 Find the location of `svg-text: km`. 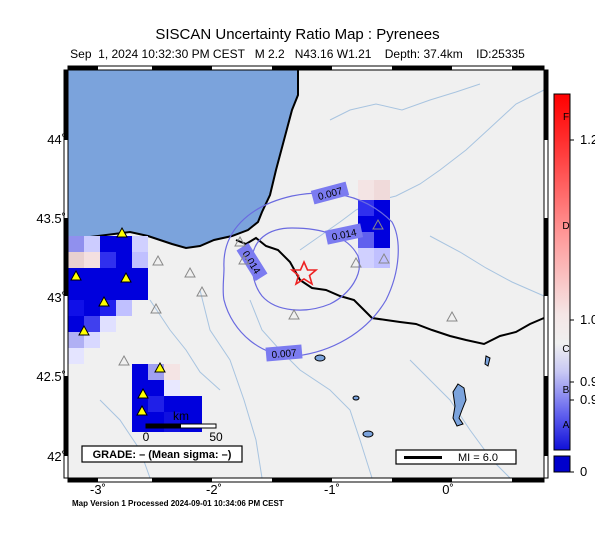

svg-text: km is located at coordinates (181, 416).